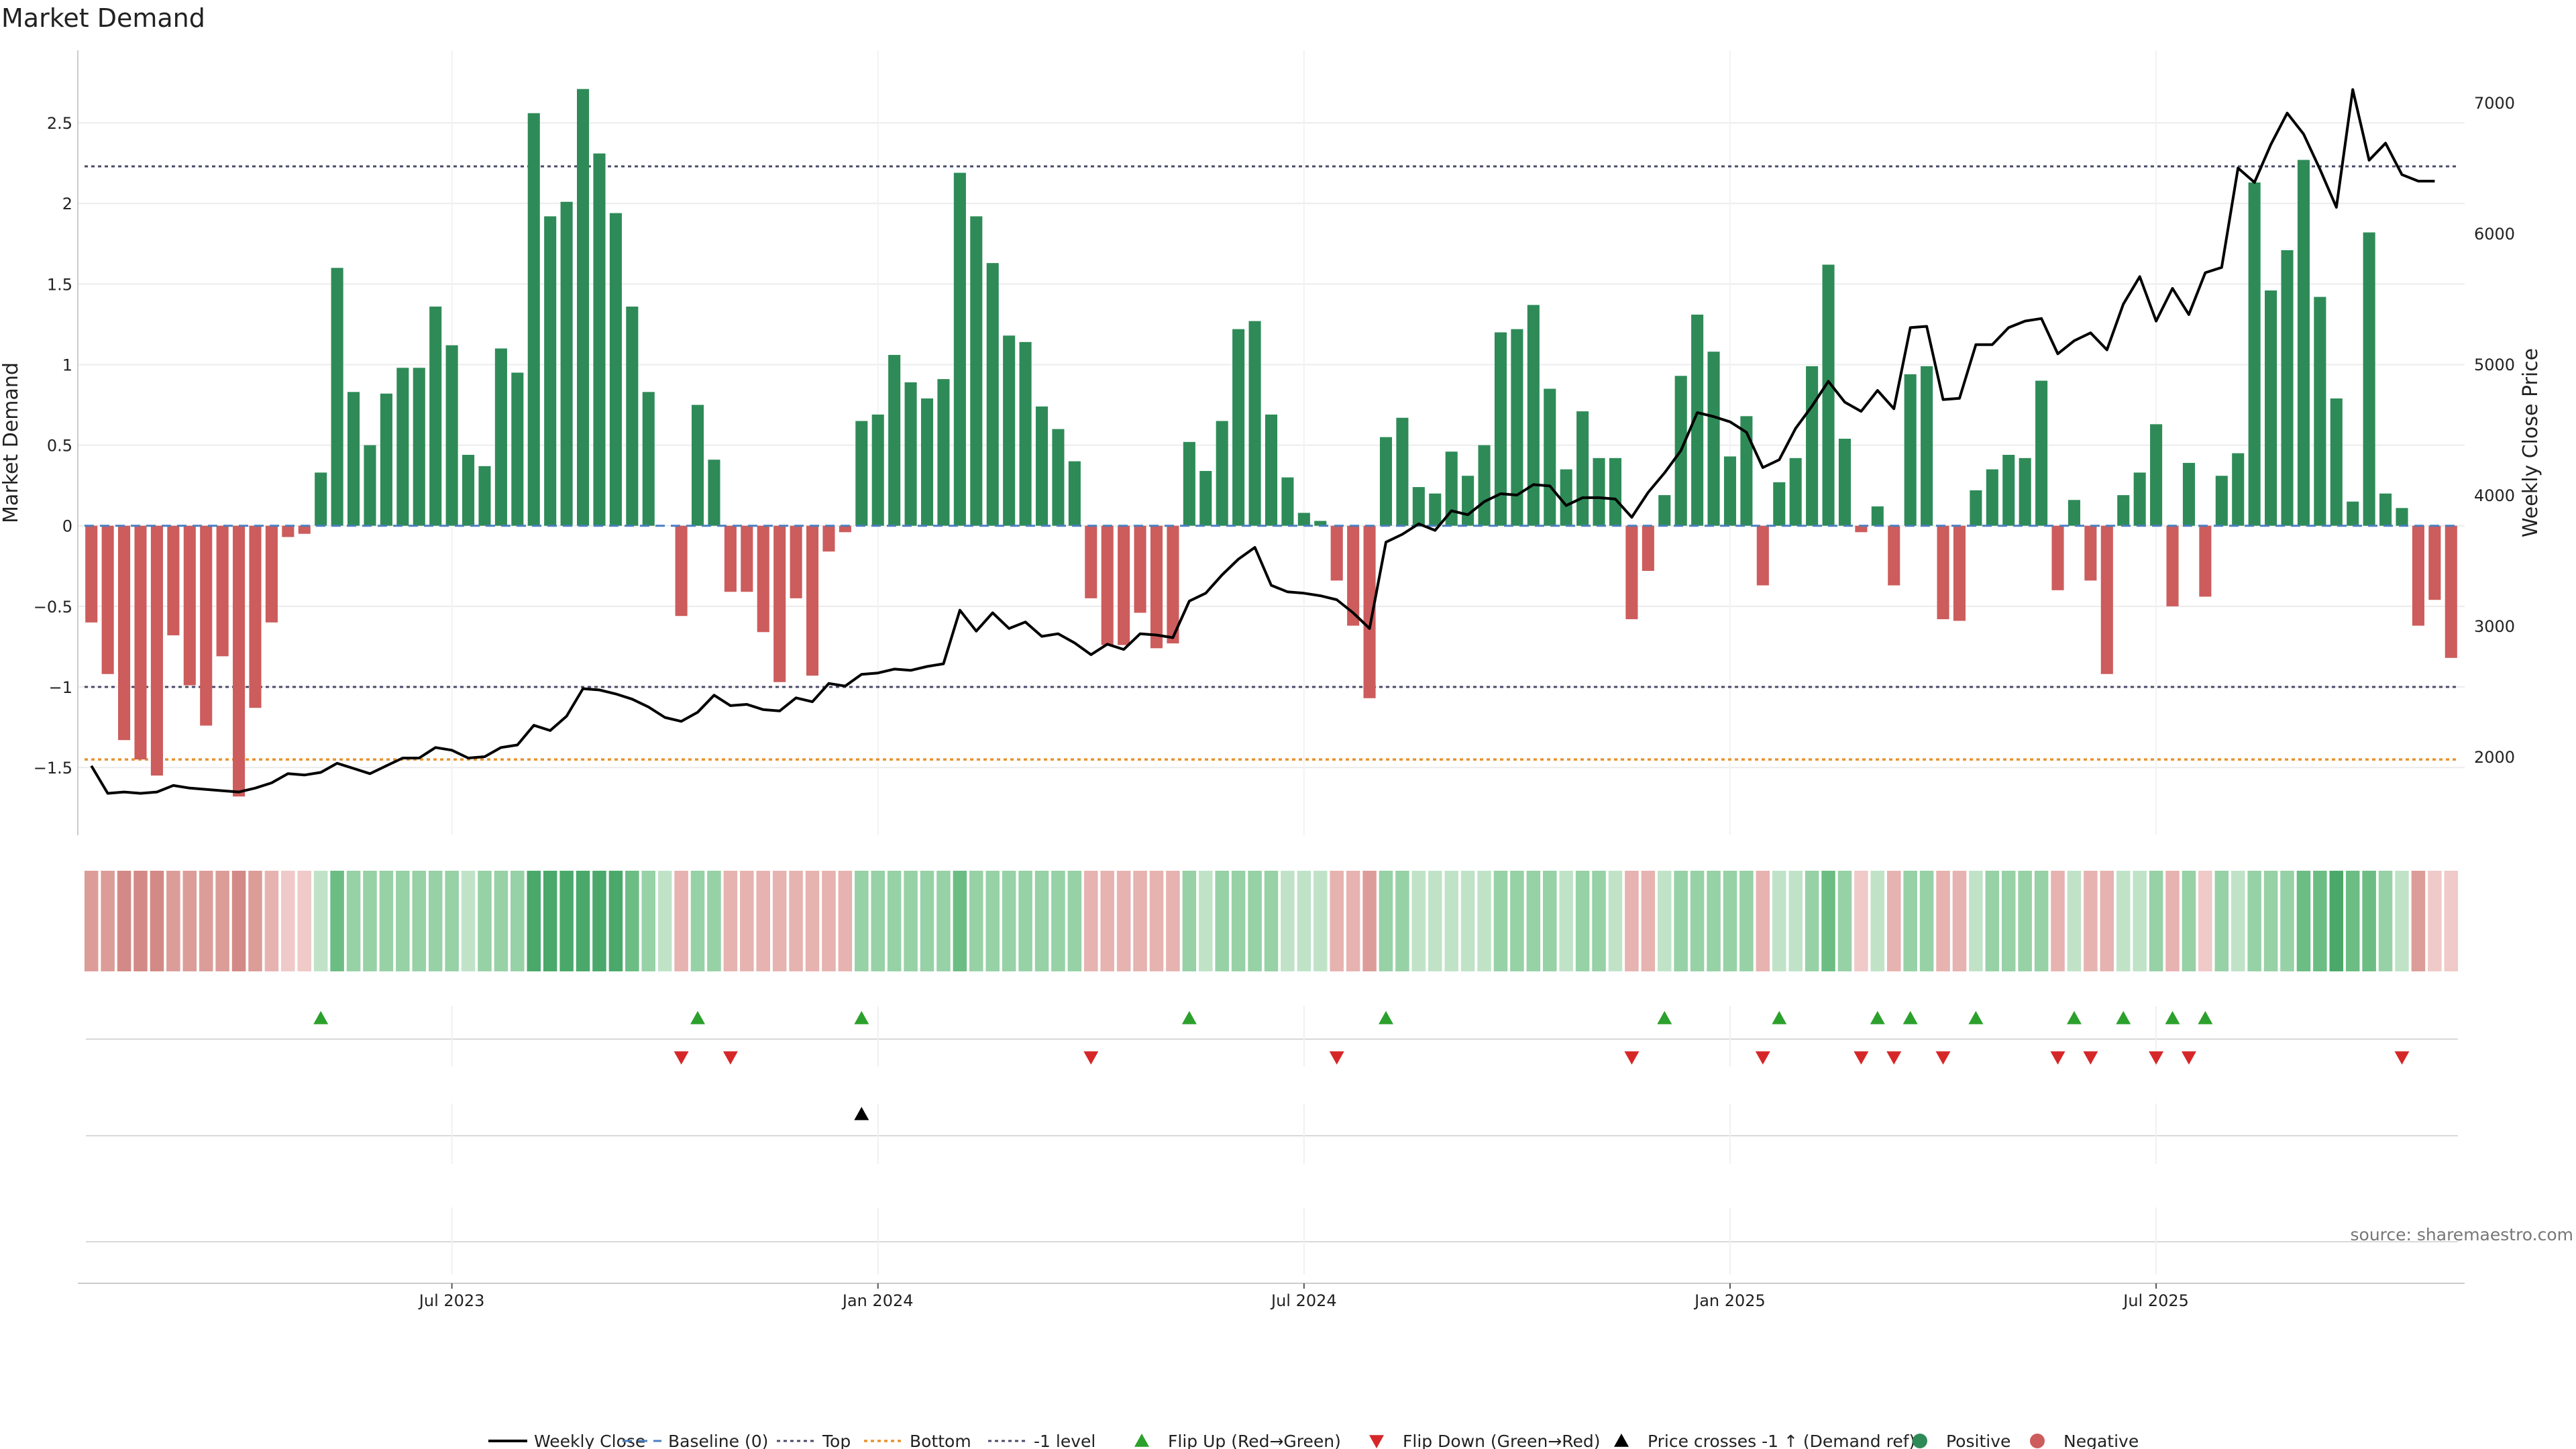  What do you see at coordinates (2155, 1300) in the screenshot?
I see `x-tick-label: Jul 2025` at bounding box center [2155, 1300].